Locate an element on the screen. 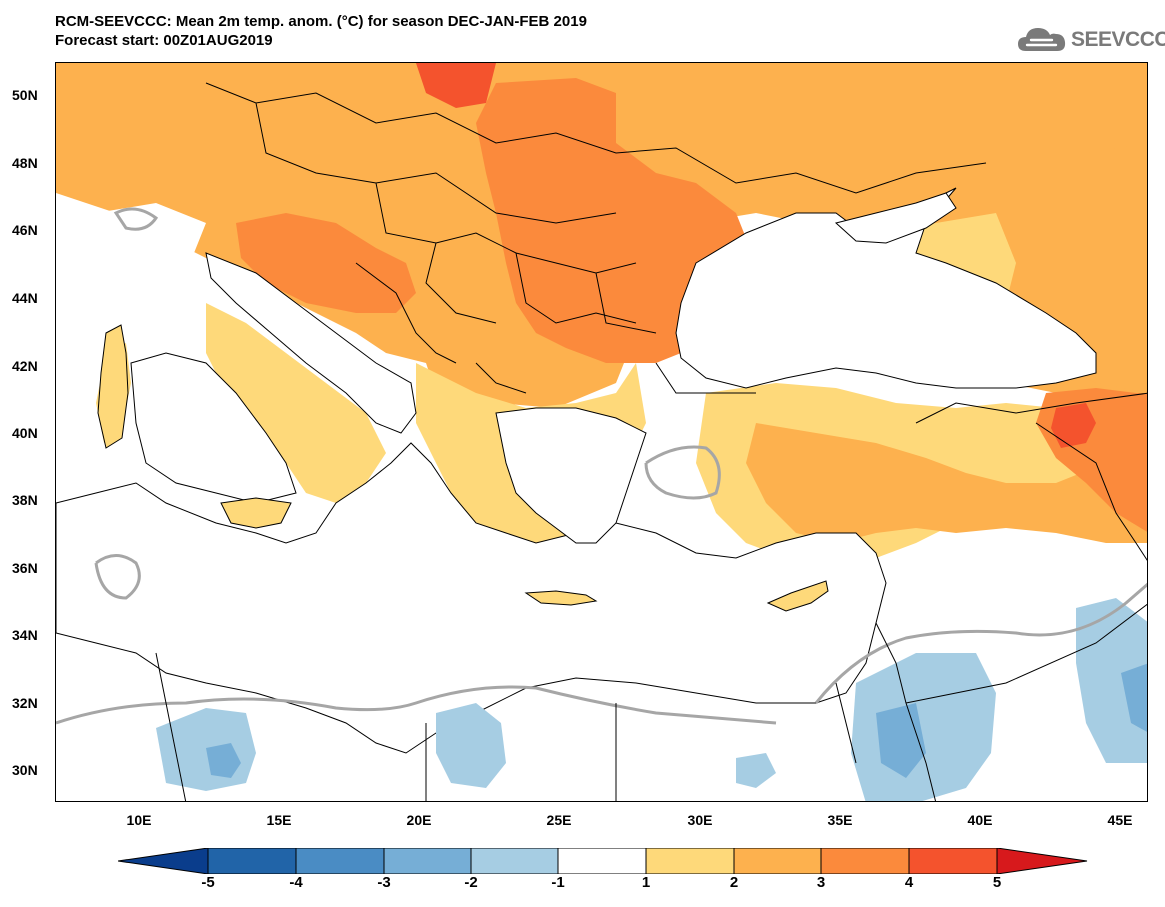 The image size is (1165, 907). lat-label-34n: 34N is located at coordinates (25, 635).